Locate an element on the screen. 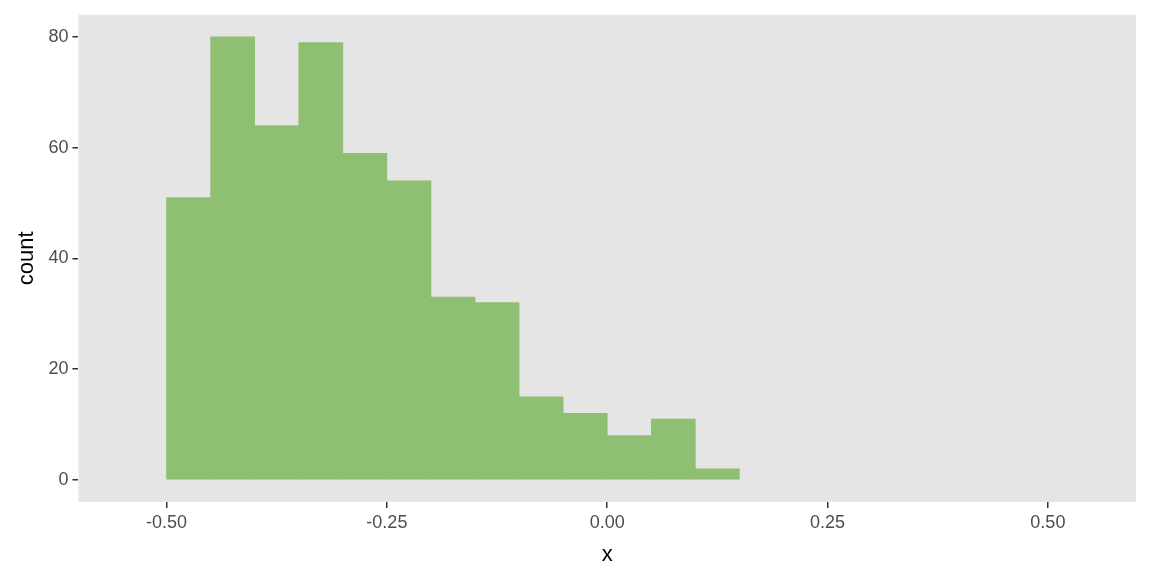  y-tick-label: 60 is located at coordinates (58, 146).